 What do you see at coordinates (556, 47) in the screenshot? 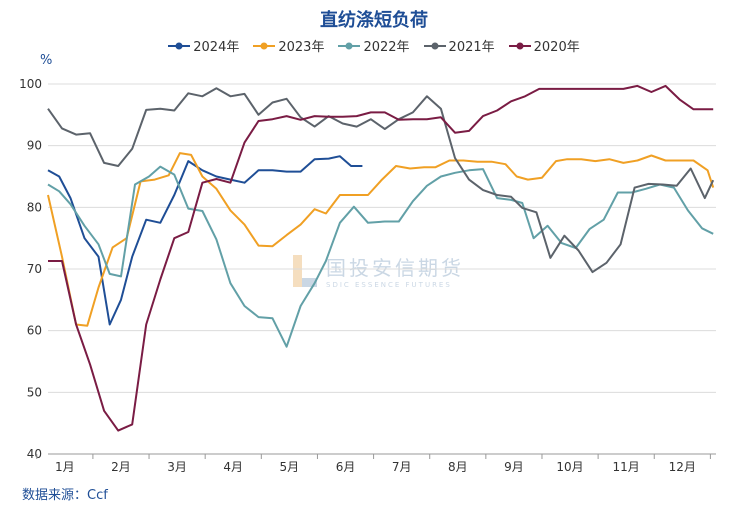
I see `legend-label: 2020年` at bounding box center [556, 47].